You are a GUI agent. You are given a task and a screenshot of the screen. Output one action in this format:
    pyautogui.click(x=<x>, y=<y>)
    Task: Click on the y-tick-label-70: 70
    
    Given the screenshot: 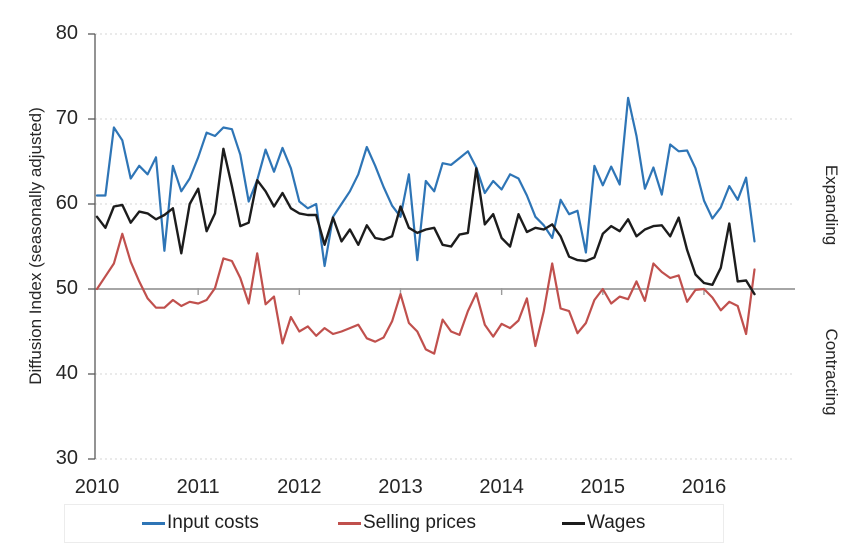 What is the action you would take?
    pyautogui.click(x=66, y=118)
    